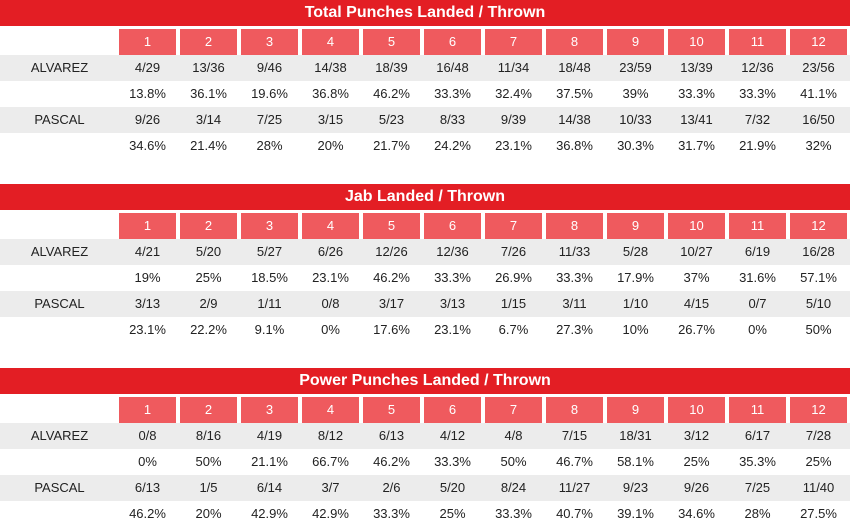 This screenshot has height=531, width=850. I want to click on percentage-cell: 28%, so click(269, 145).